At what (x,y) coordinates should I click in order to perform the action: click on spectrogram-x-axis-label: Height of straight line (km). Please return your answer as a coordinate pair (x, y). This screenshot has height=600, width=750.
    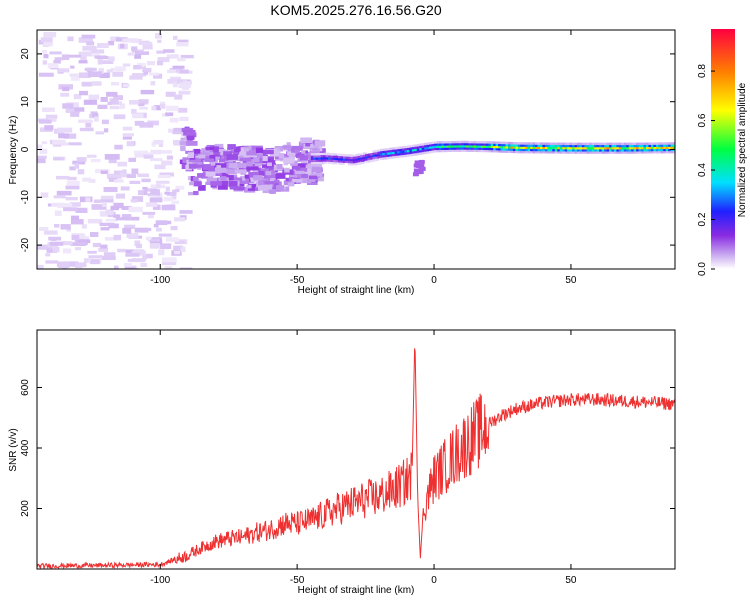
    Looking at the image, I should click on (356, 290).